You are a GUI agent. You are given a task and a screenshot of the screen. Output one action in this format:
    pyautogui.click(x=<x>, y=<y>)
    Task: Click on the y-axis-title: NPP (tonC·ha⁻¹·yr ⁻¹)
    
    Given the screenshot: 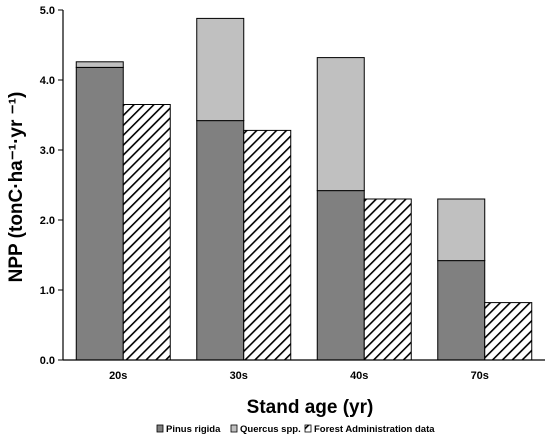 What is the action you would take?
    pyautogui.click(x=16, y=187)
    